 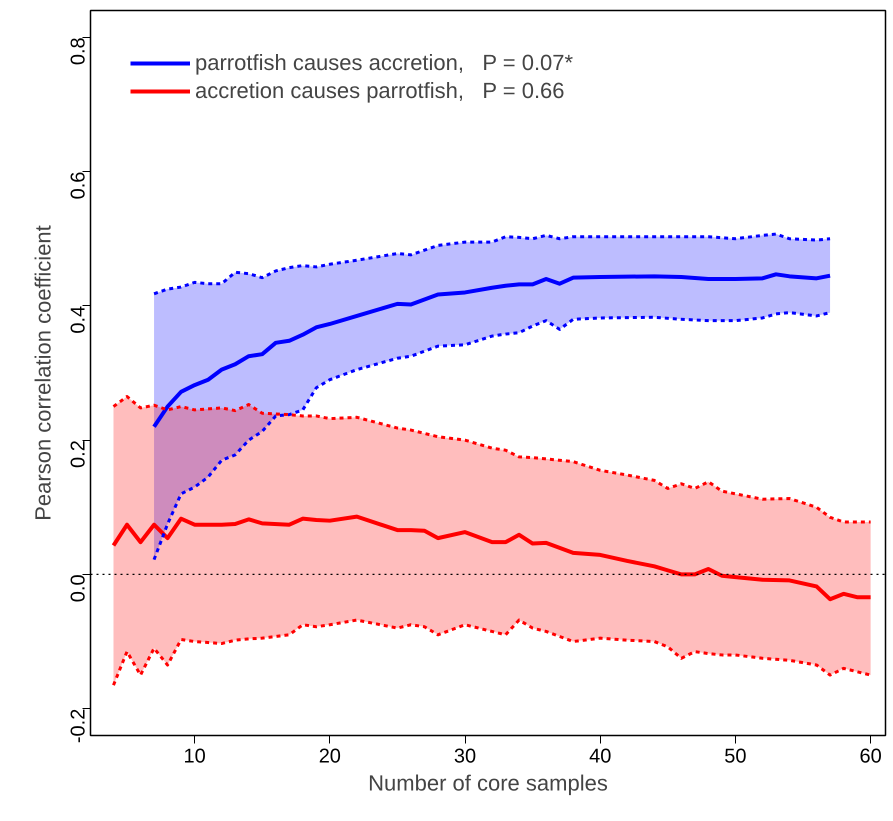 I want to click on y-tick-label: -0.2, so click(x=79, y=726).